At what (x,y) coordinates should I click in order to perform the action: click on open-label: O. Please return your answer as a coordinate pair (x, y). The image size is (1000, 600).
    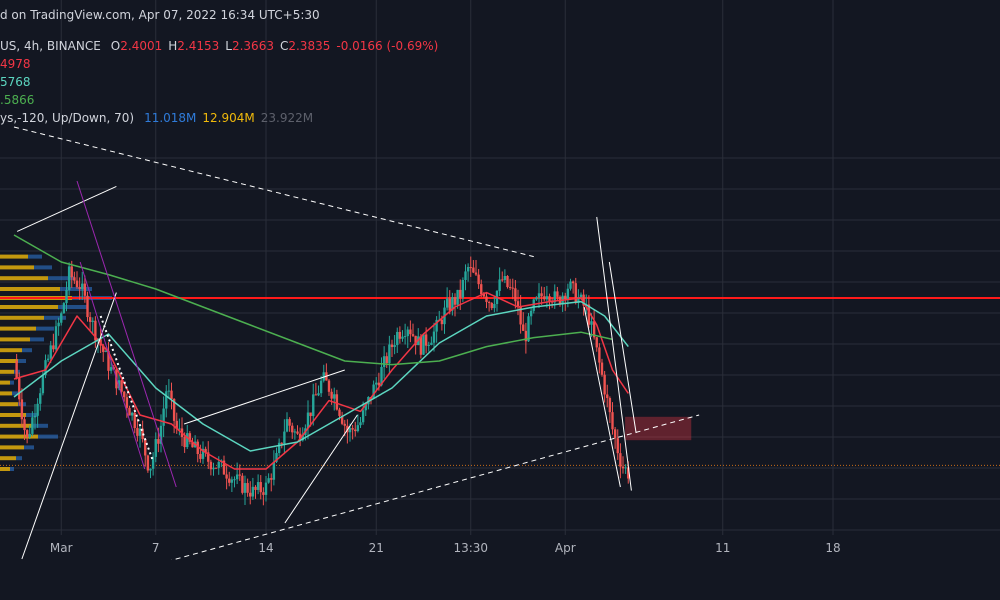
    Looking at the image, I should click on (115, 46).